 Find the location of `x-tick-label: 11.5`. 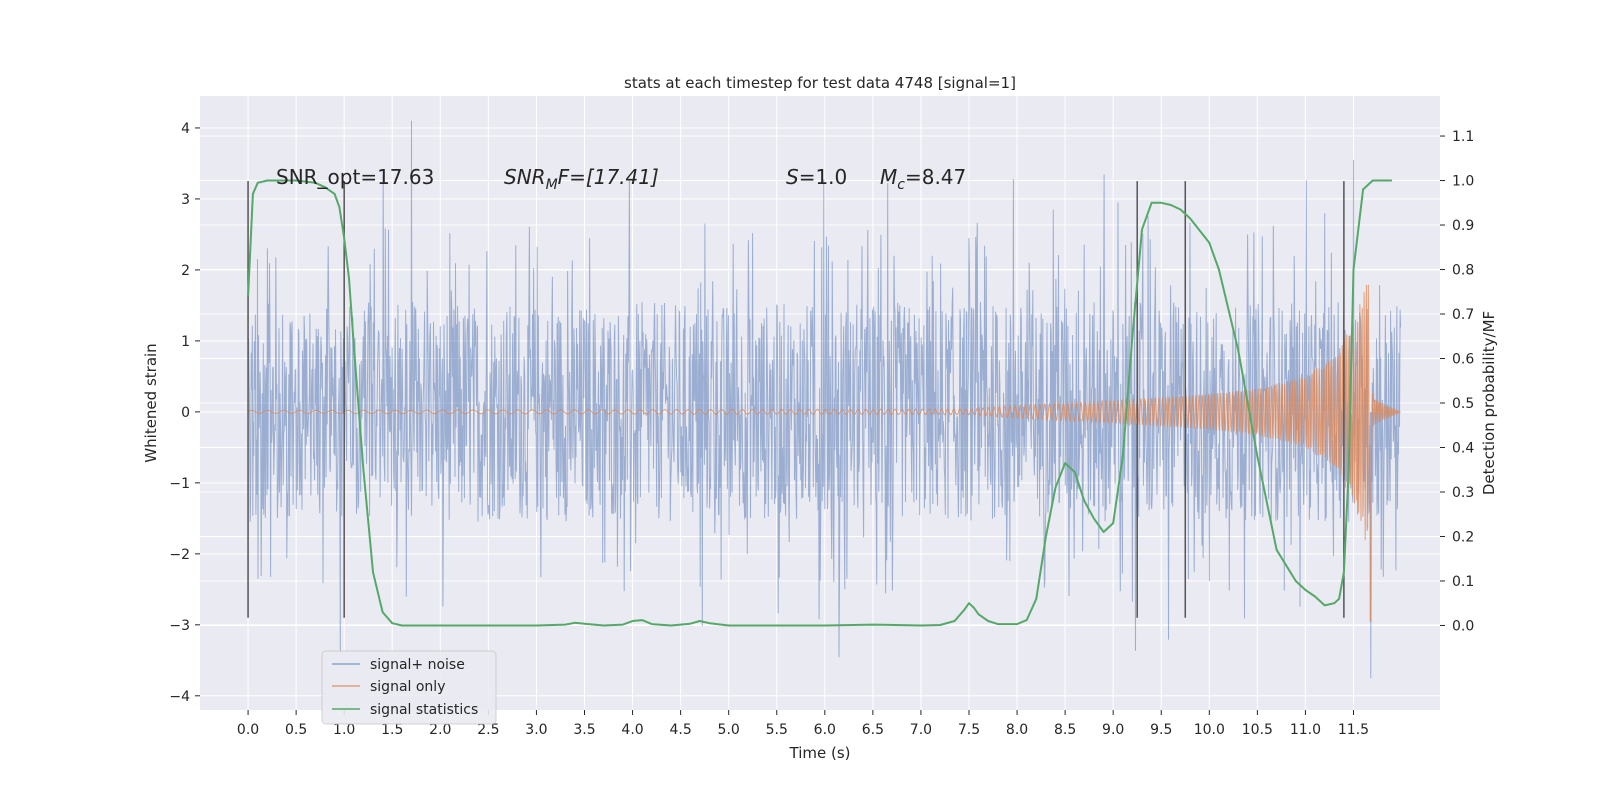

x-tick-label: 11.5 is located at coordinates (1353, 730).